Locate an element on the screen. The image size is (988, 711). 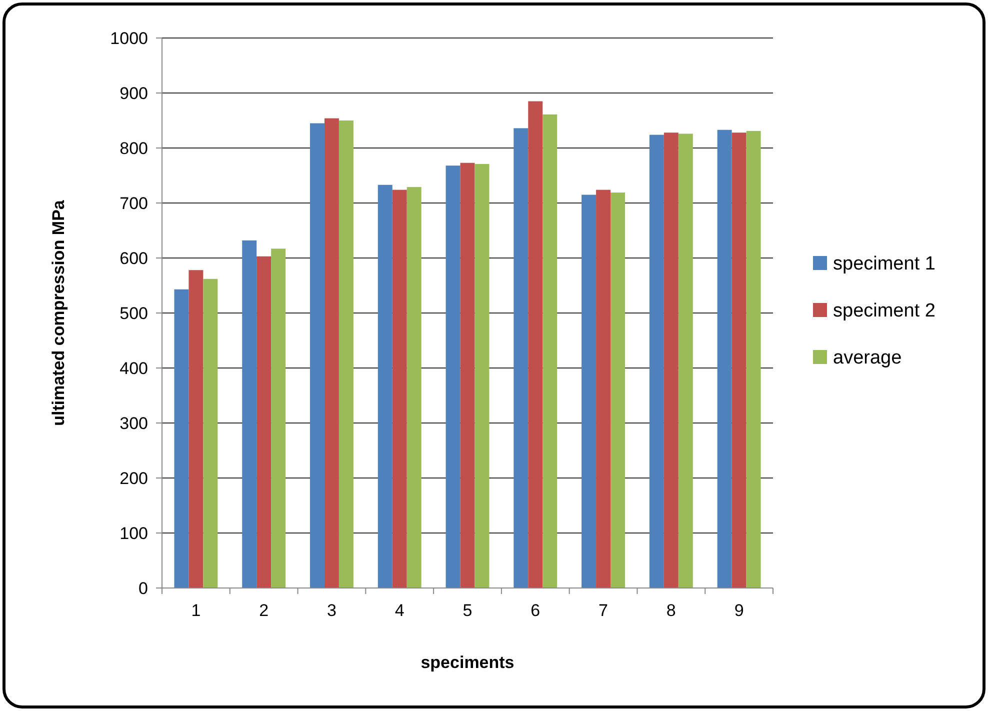
y-tick-label: 800 is located at coordinates (134, 148).